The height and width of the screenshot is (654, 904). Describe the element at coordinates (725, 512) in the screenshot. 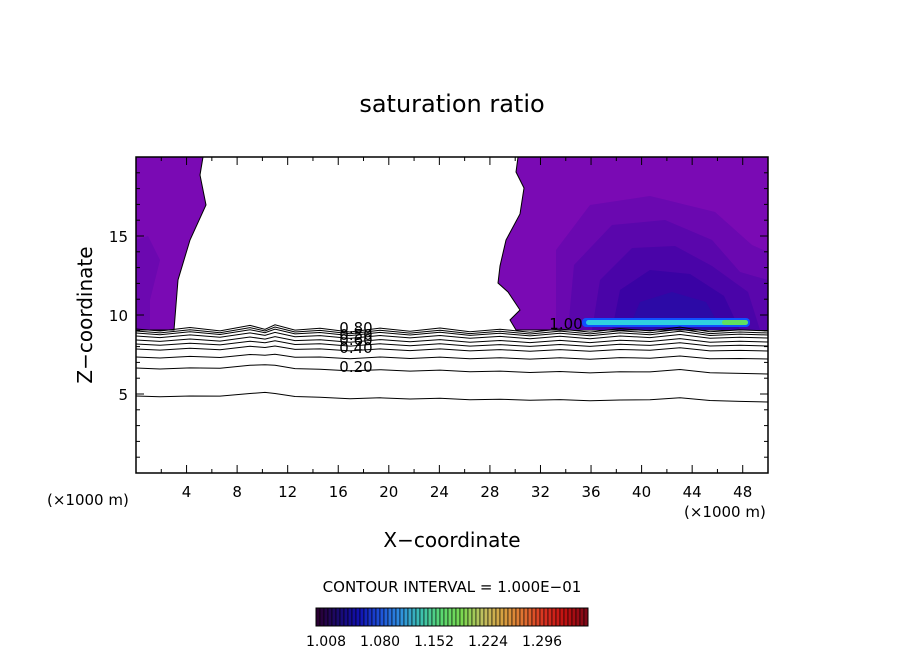

I see `x-unit-right: (×1000 m)` at that location.